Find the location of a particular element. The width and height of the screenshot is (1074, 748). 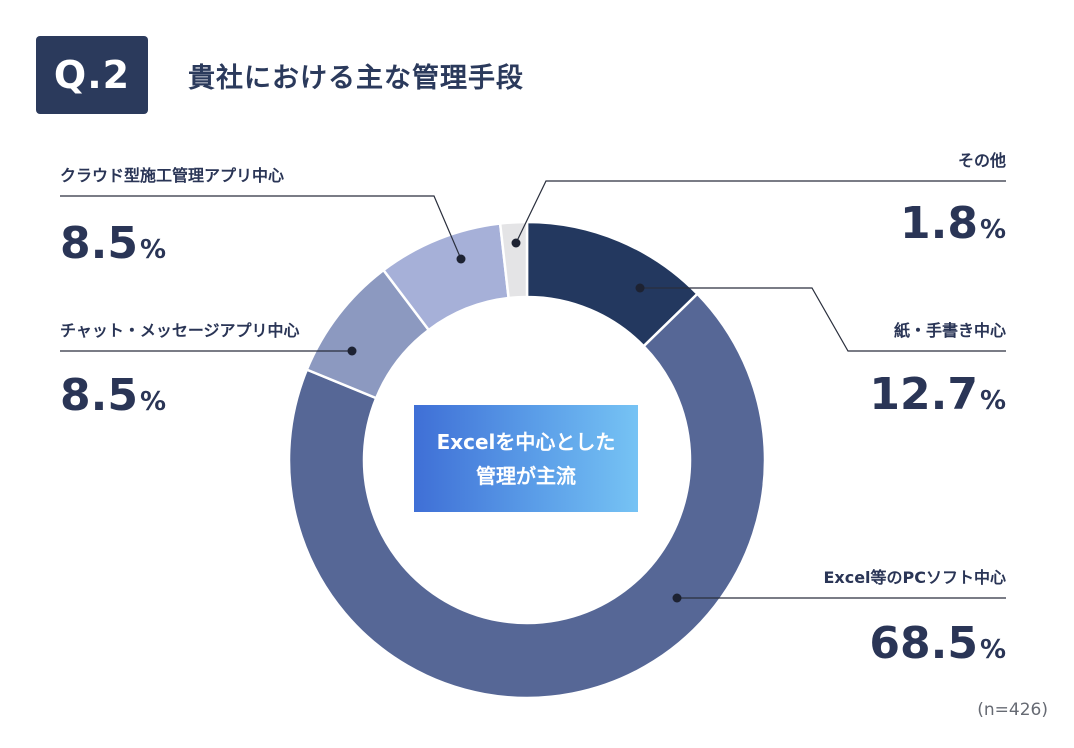

slice-value-chat: 8.5% is located at coordinates (113, 395).